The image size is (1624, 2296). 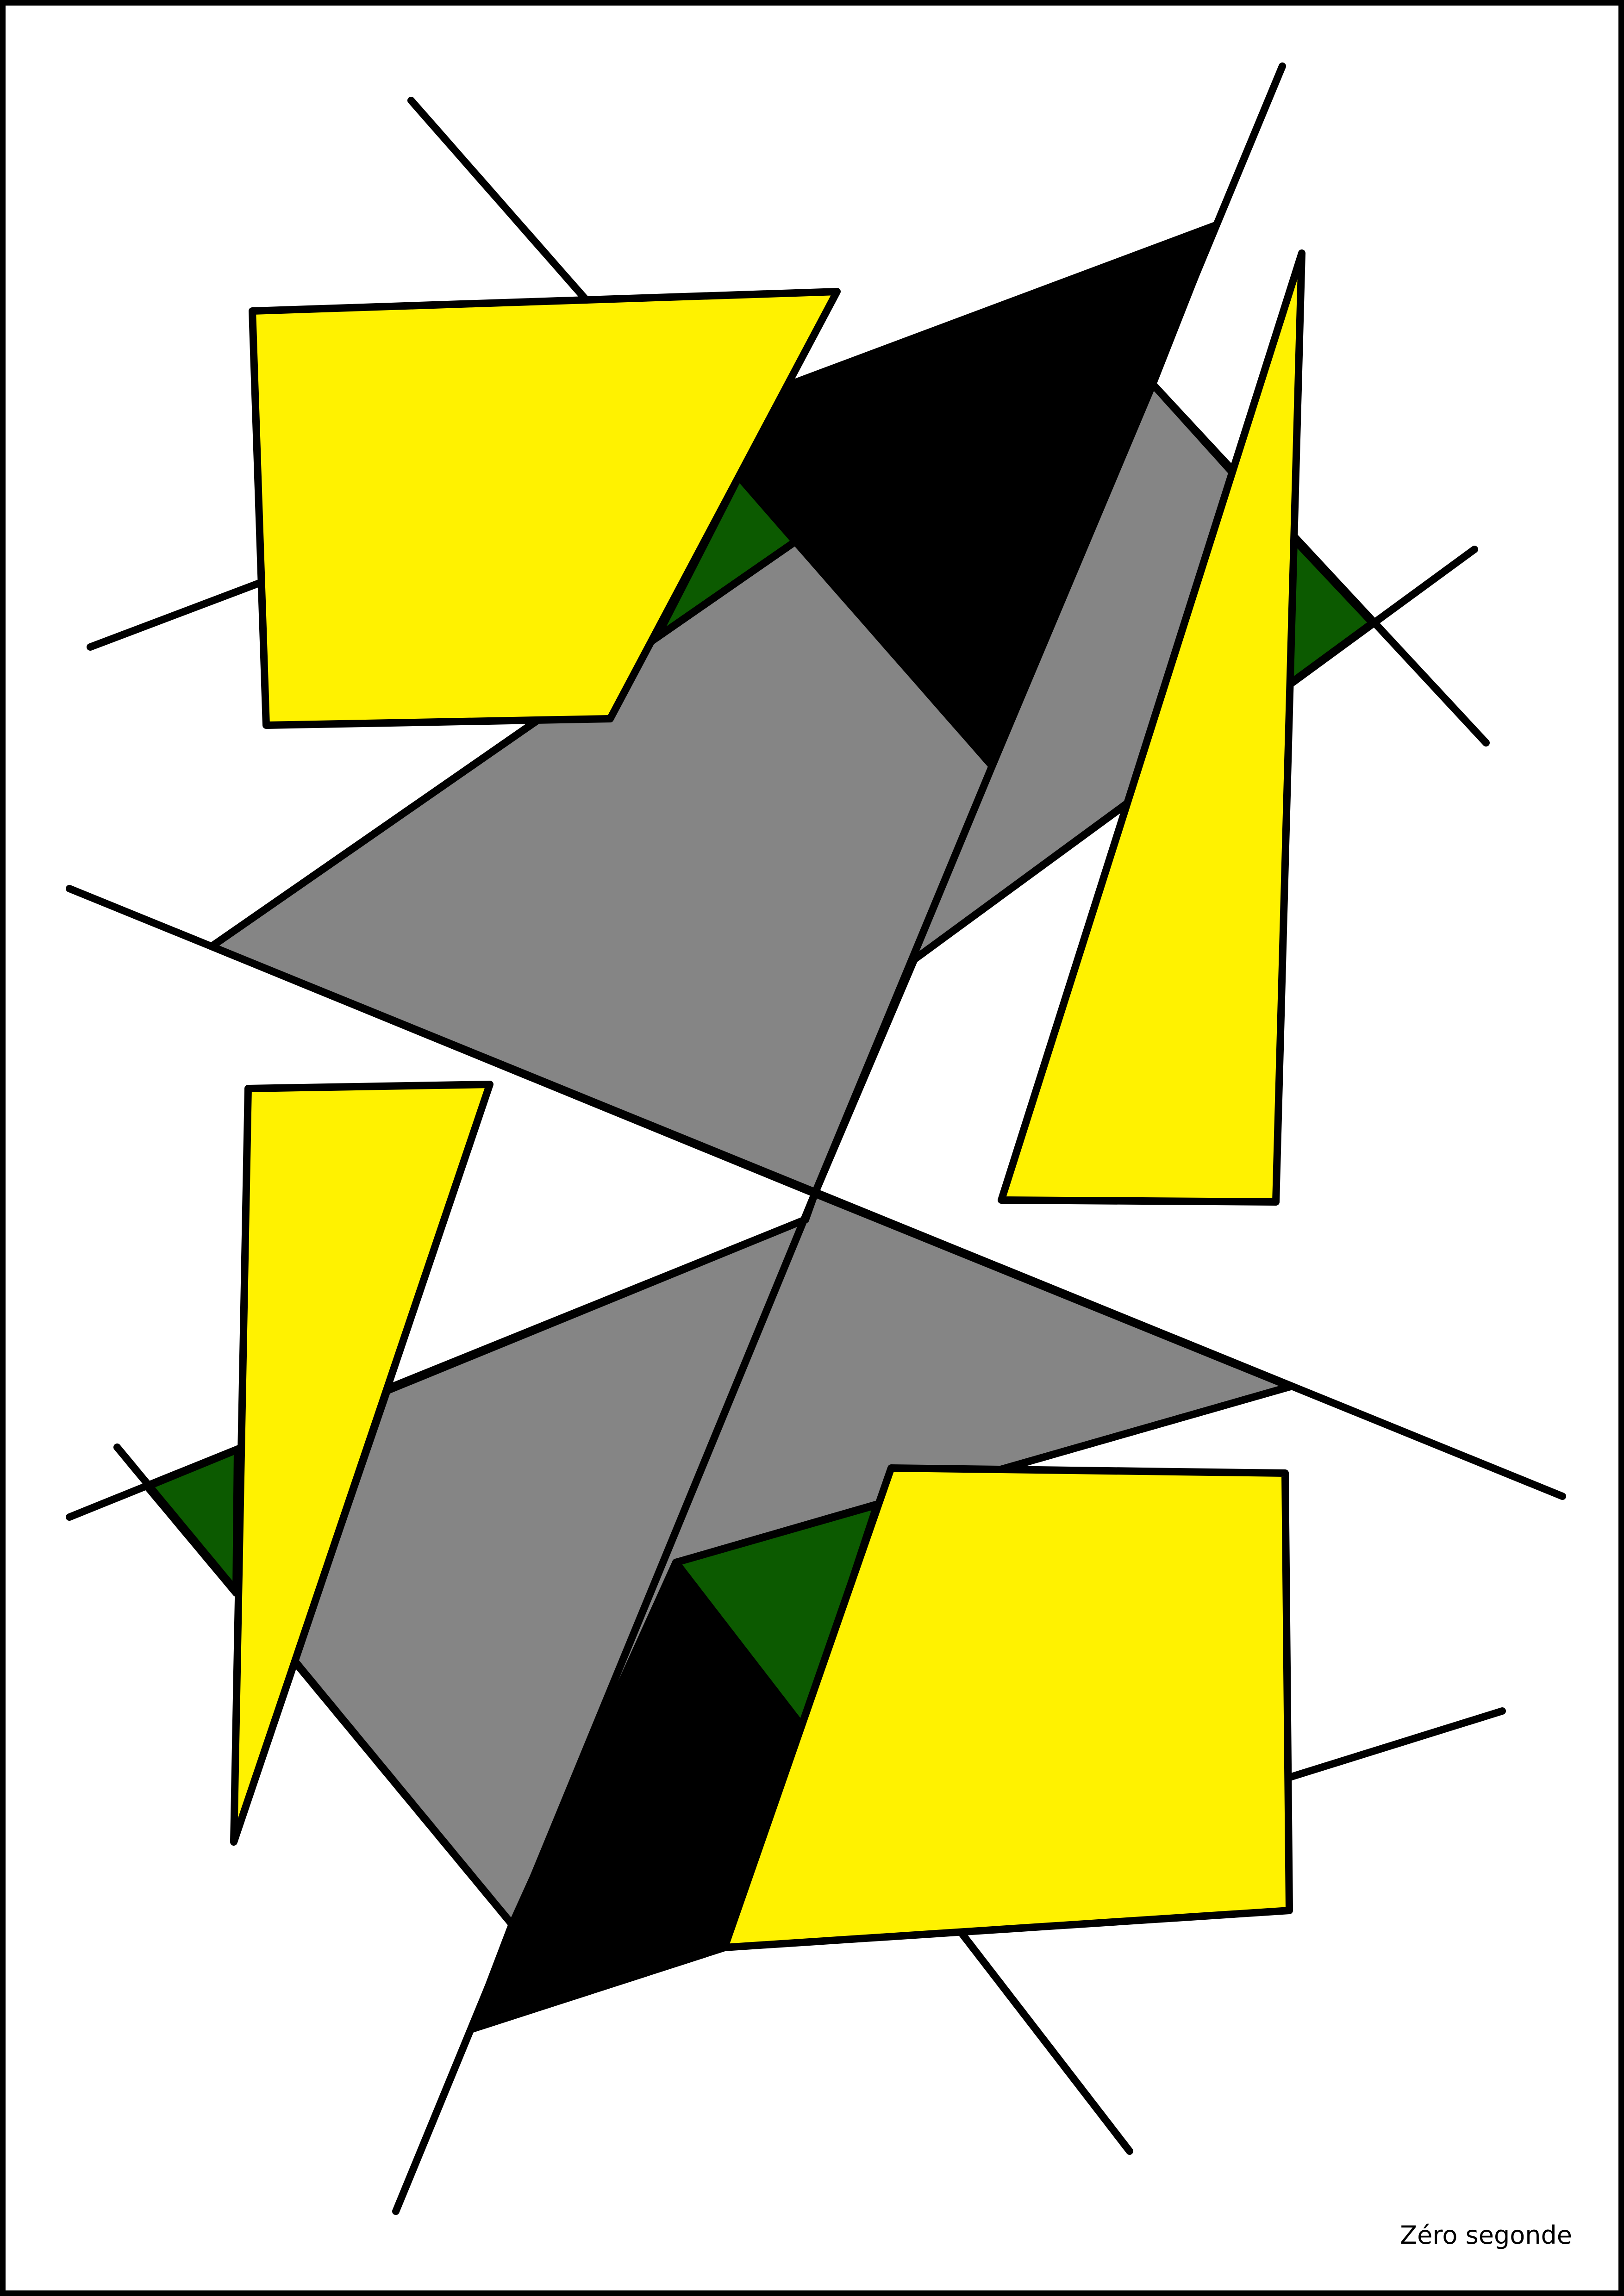 I want to click on line-upper-shelf, so click(x=503, y=744).